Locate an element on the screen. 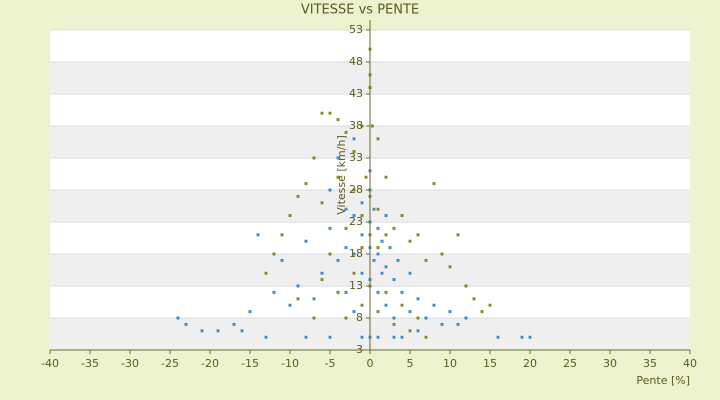 Image resolution: width=720 pixels, height=400 pixels. x-tick-label: 20 is located at coordinates (530, 363).